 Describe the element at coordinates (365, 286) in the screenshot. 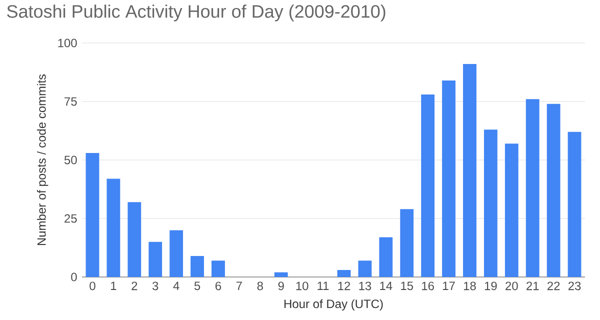

I see `x-tick-label: 13` at that location.